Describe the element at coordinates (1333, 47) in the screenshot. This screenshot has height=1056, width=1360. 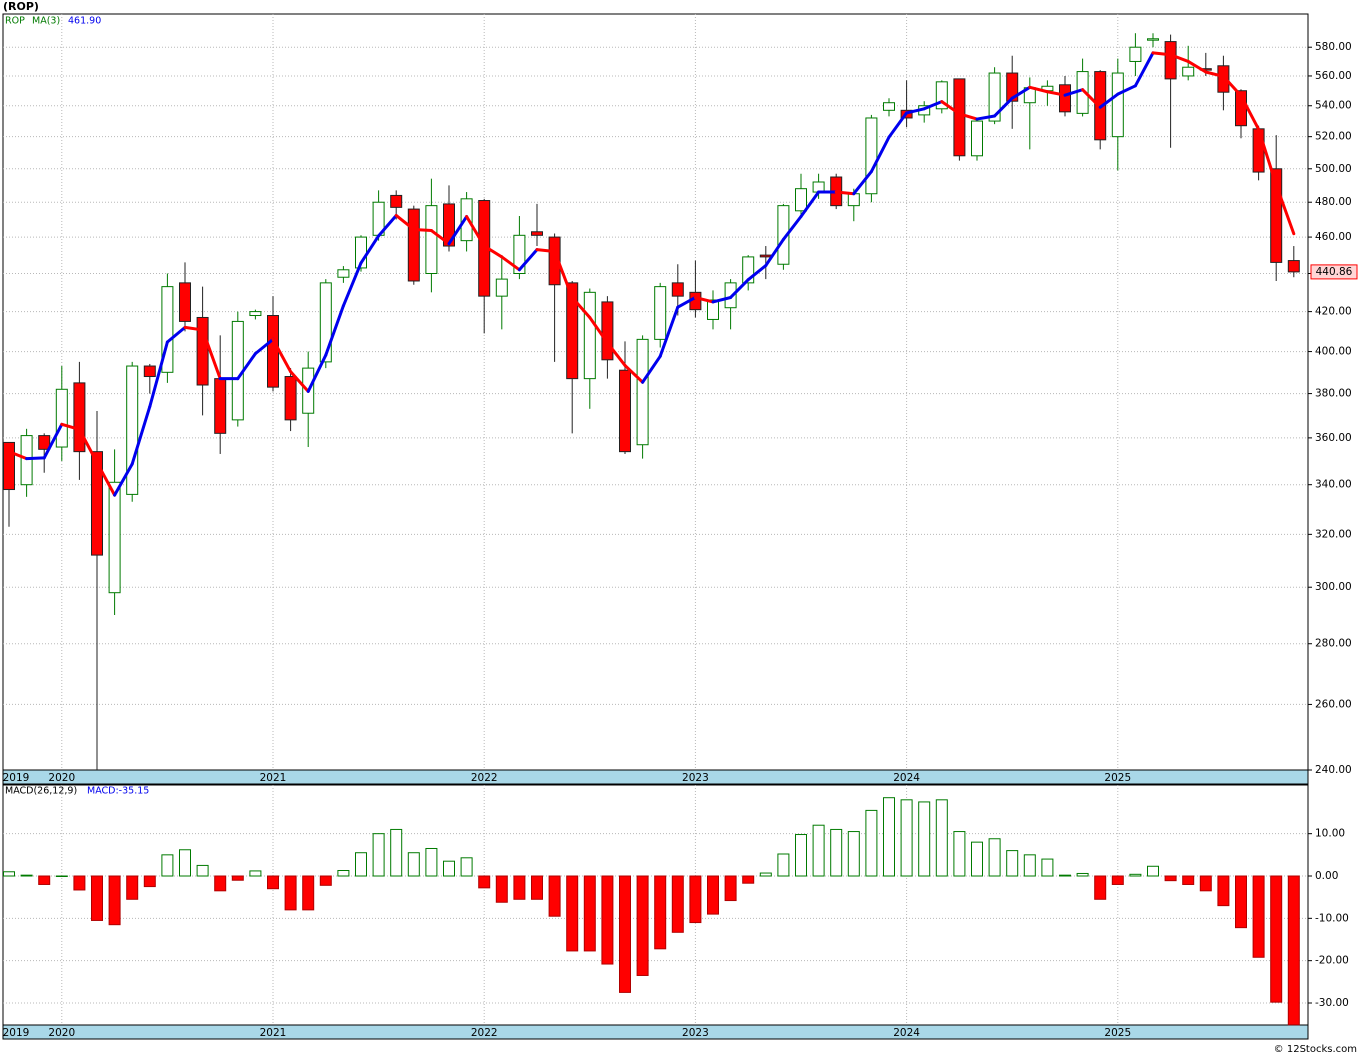
I see `y-tick-label: 580.00` at that location.